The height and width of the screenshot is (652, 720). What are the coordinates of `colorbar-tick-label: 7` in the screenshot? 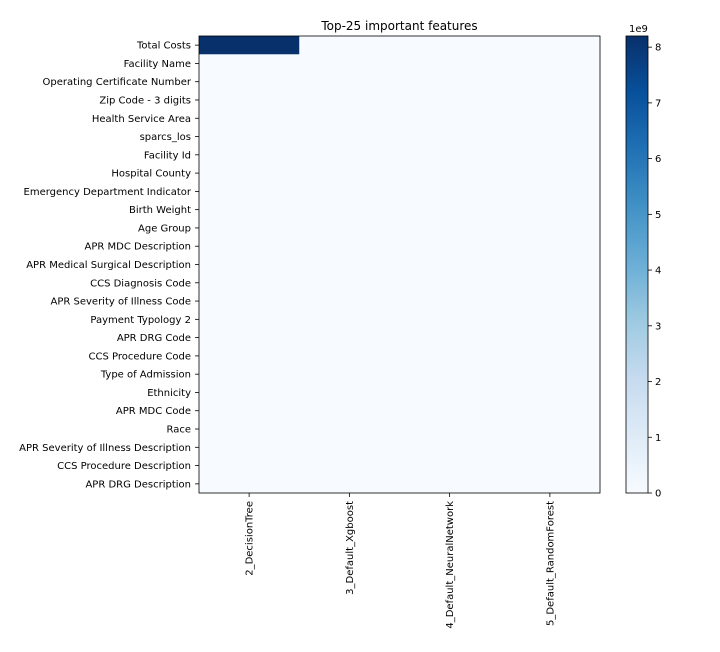 It's located at (658, 103).